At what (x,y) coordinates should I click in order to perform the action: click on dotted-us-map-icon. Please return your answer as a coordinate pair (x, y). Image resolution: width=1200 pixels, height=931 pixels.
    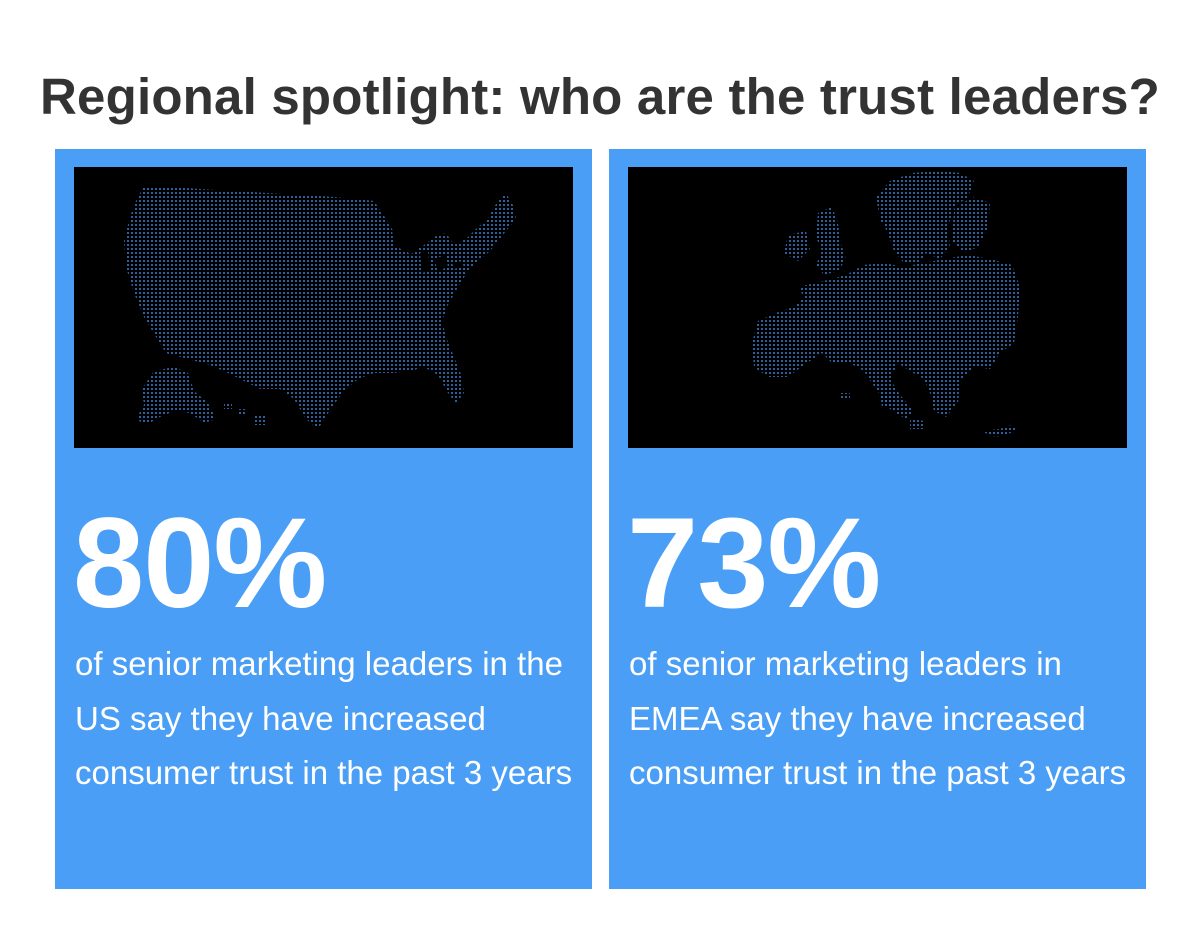
    Looking at the image, I should click on (320, 307).